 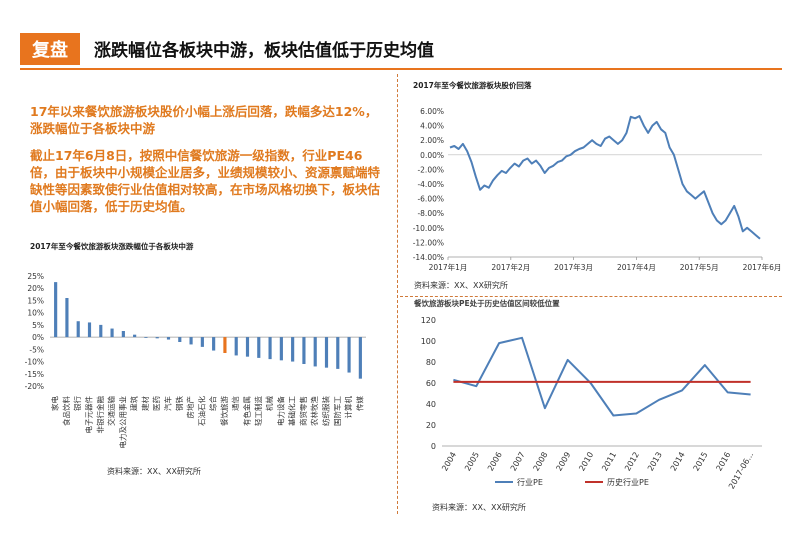 What do you see at coordinates (510, 267) in the screenshot?
I see `price-x-tick-label: 2017年2月` at bounding box center [510, 267].